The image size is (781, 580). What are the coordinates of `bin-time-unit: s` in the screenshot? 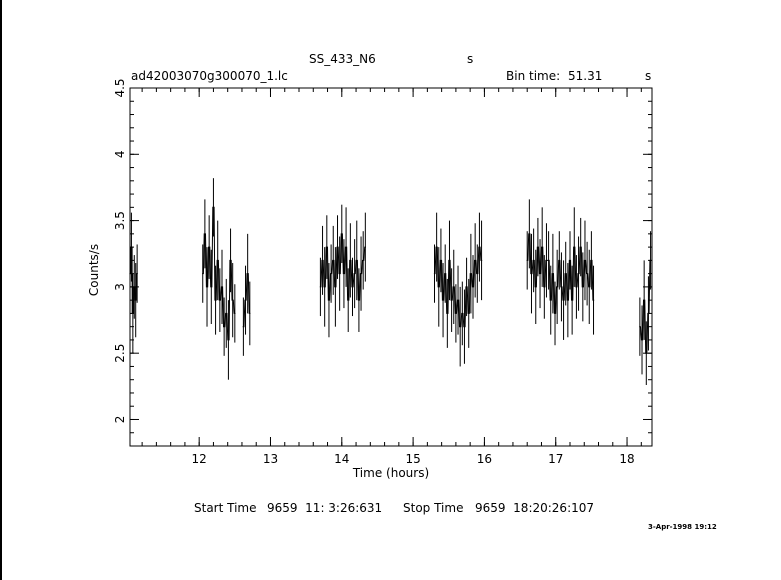 It's located at (648, 76).